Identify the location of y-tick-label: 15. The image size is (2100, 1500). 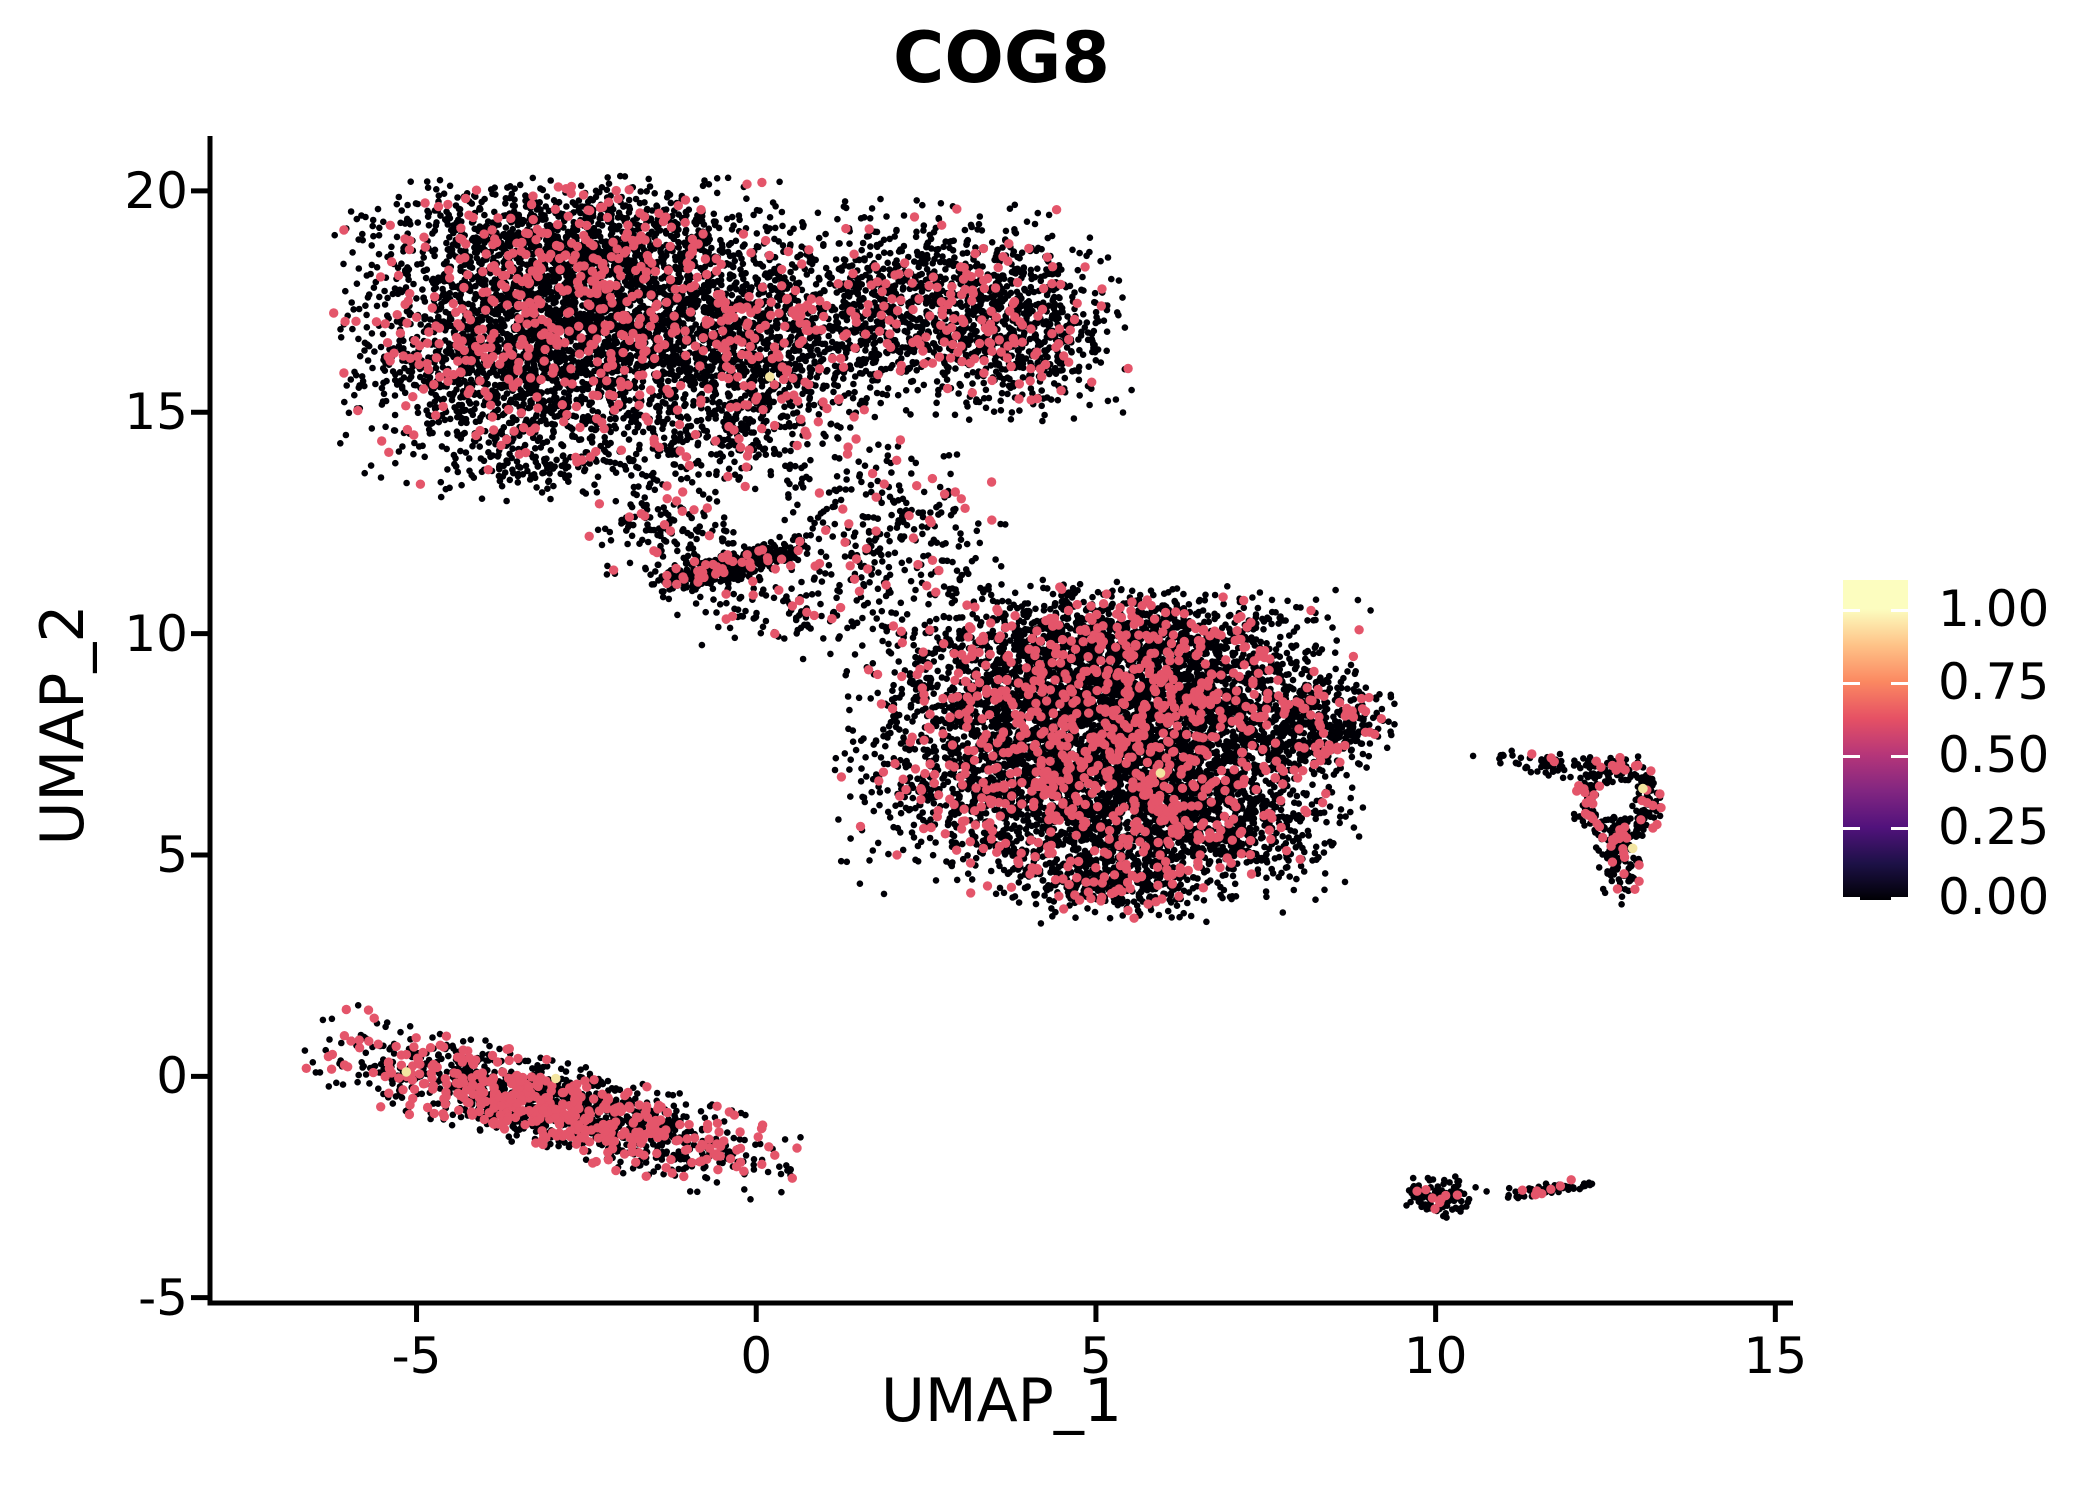
(156, 412).